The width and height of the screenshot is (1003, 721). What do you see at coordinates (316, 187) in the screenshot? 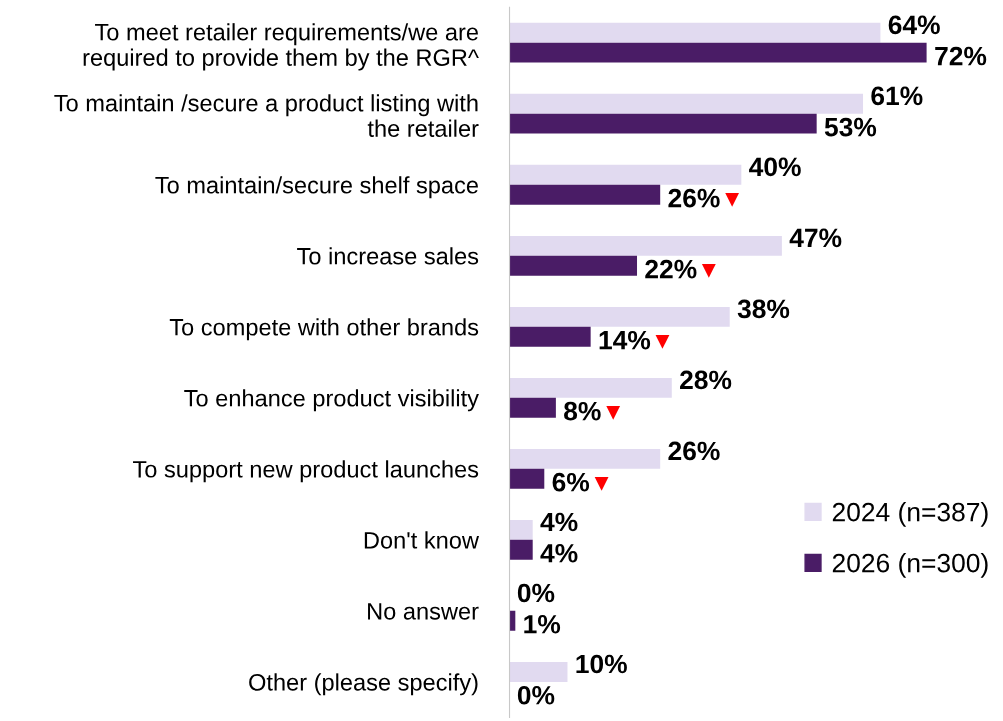
I see `y-tick-label: To maintain/secure shelf space` at bounding box center [316, 187].